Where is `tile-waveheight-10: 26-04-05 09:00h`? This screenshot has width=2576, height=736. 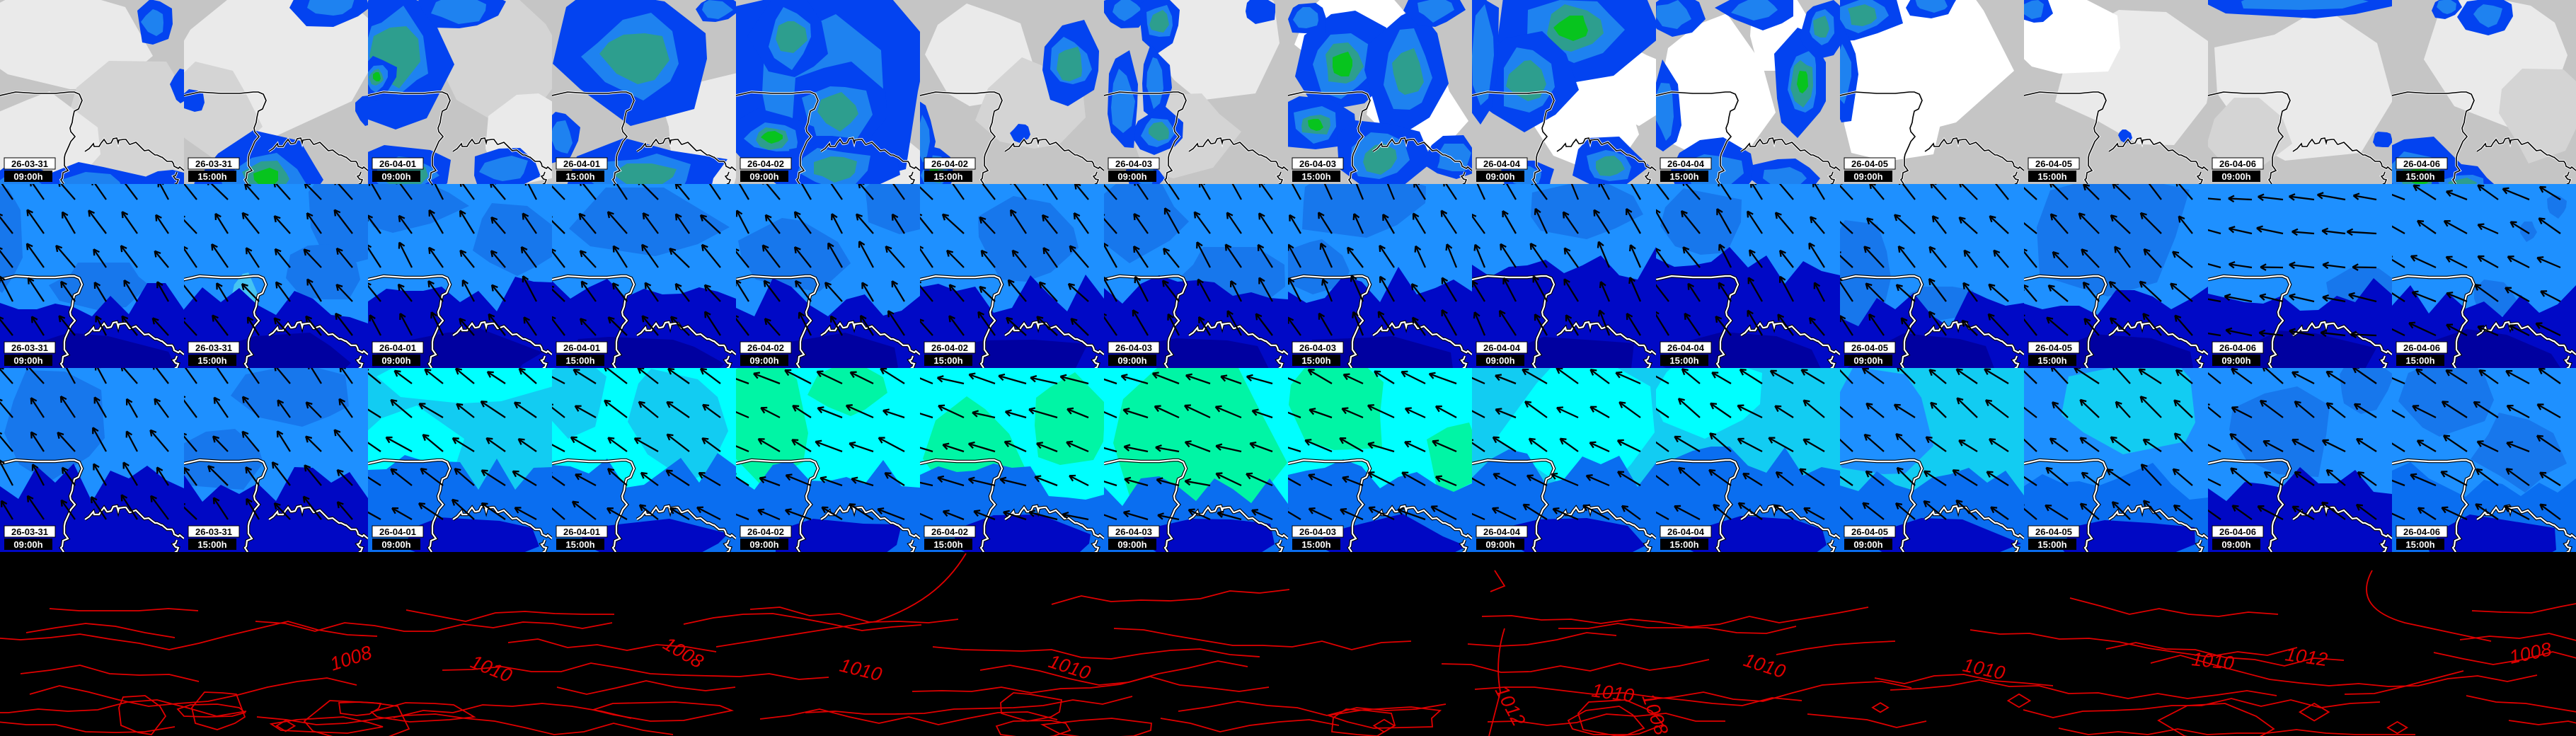 tile-waveheight-10: 26-04-05 09:00h is located at coordinates (1932, 276).